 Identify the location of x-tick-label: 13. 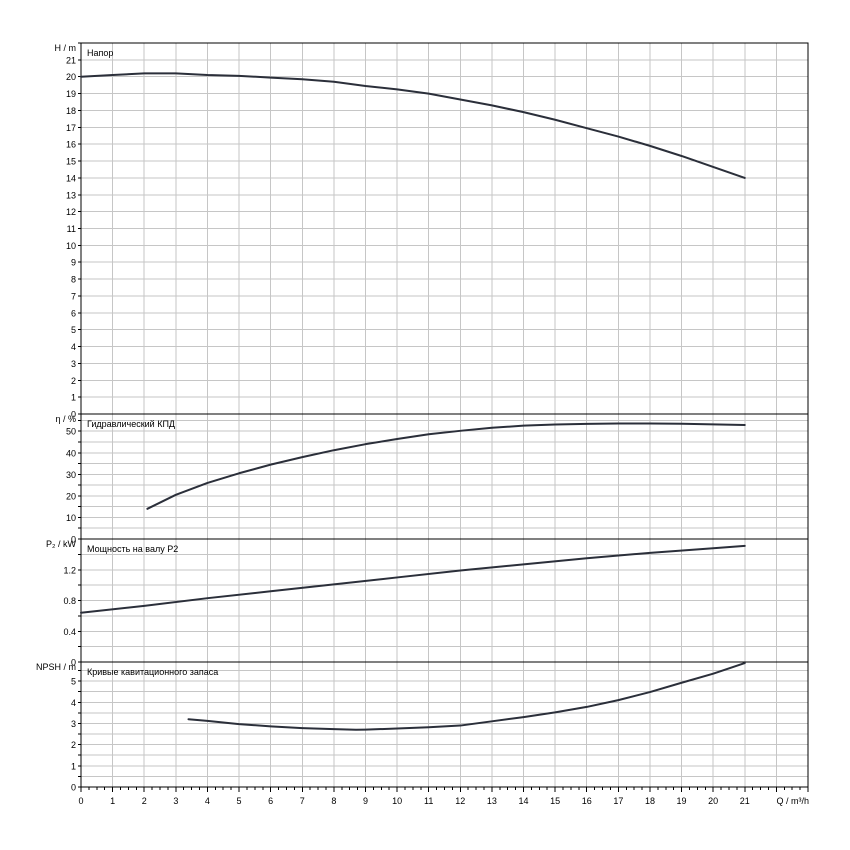
(492, 801).